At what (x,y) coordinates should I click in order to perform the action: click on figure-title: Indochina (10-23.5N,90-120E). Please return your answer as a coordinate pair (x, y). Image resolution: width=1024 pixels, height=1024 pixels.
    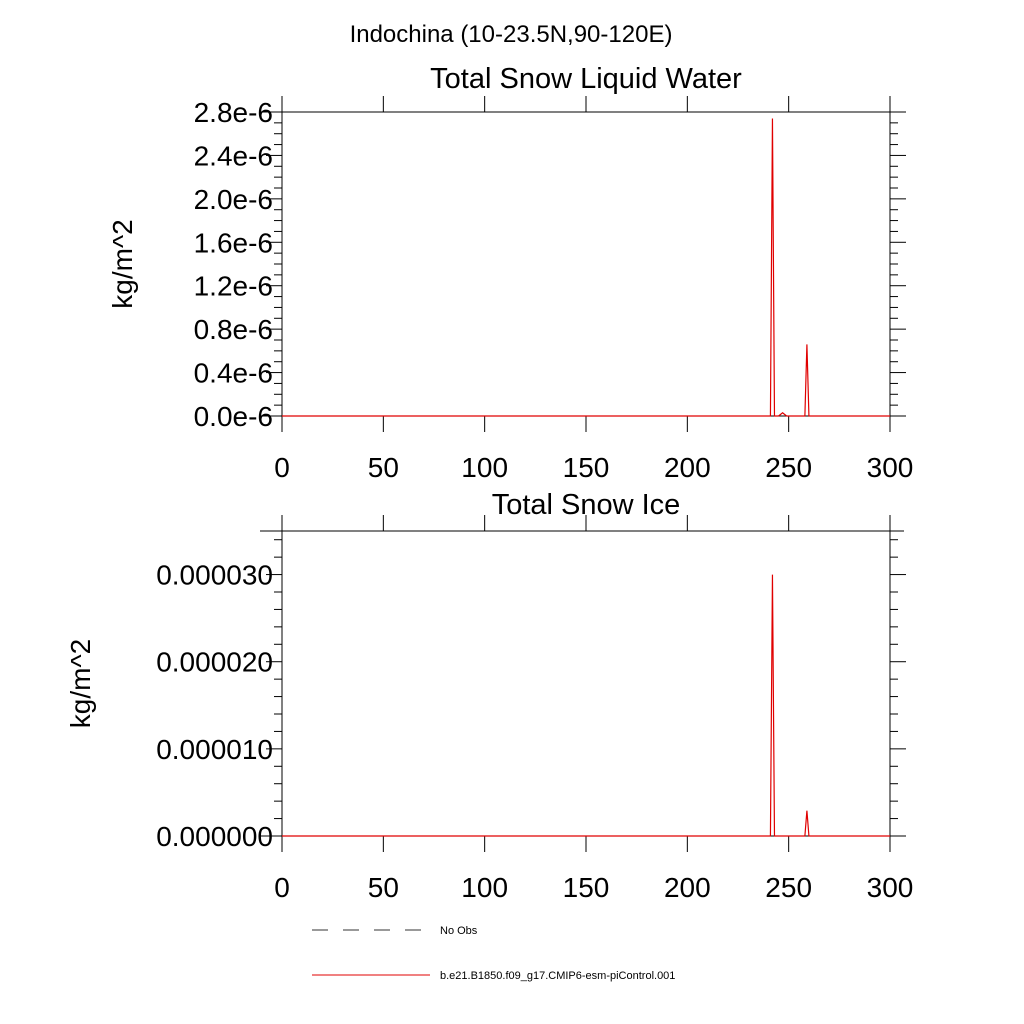
    Looking at the image, I should click on (511, 34).